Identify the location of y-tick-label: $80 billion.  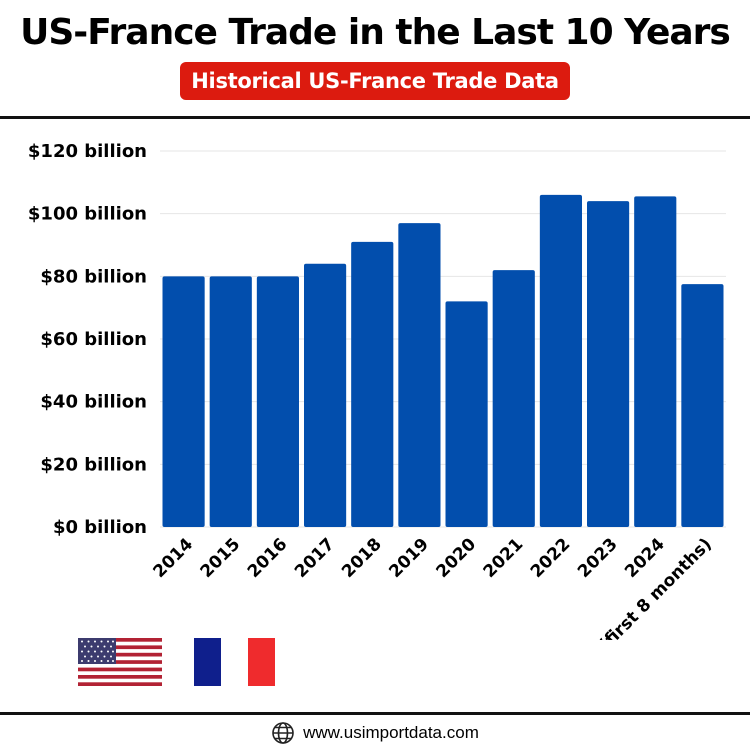
(93, 276).